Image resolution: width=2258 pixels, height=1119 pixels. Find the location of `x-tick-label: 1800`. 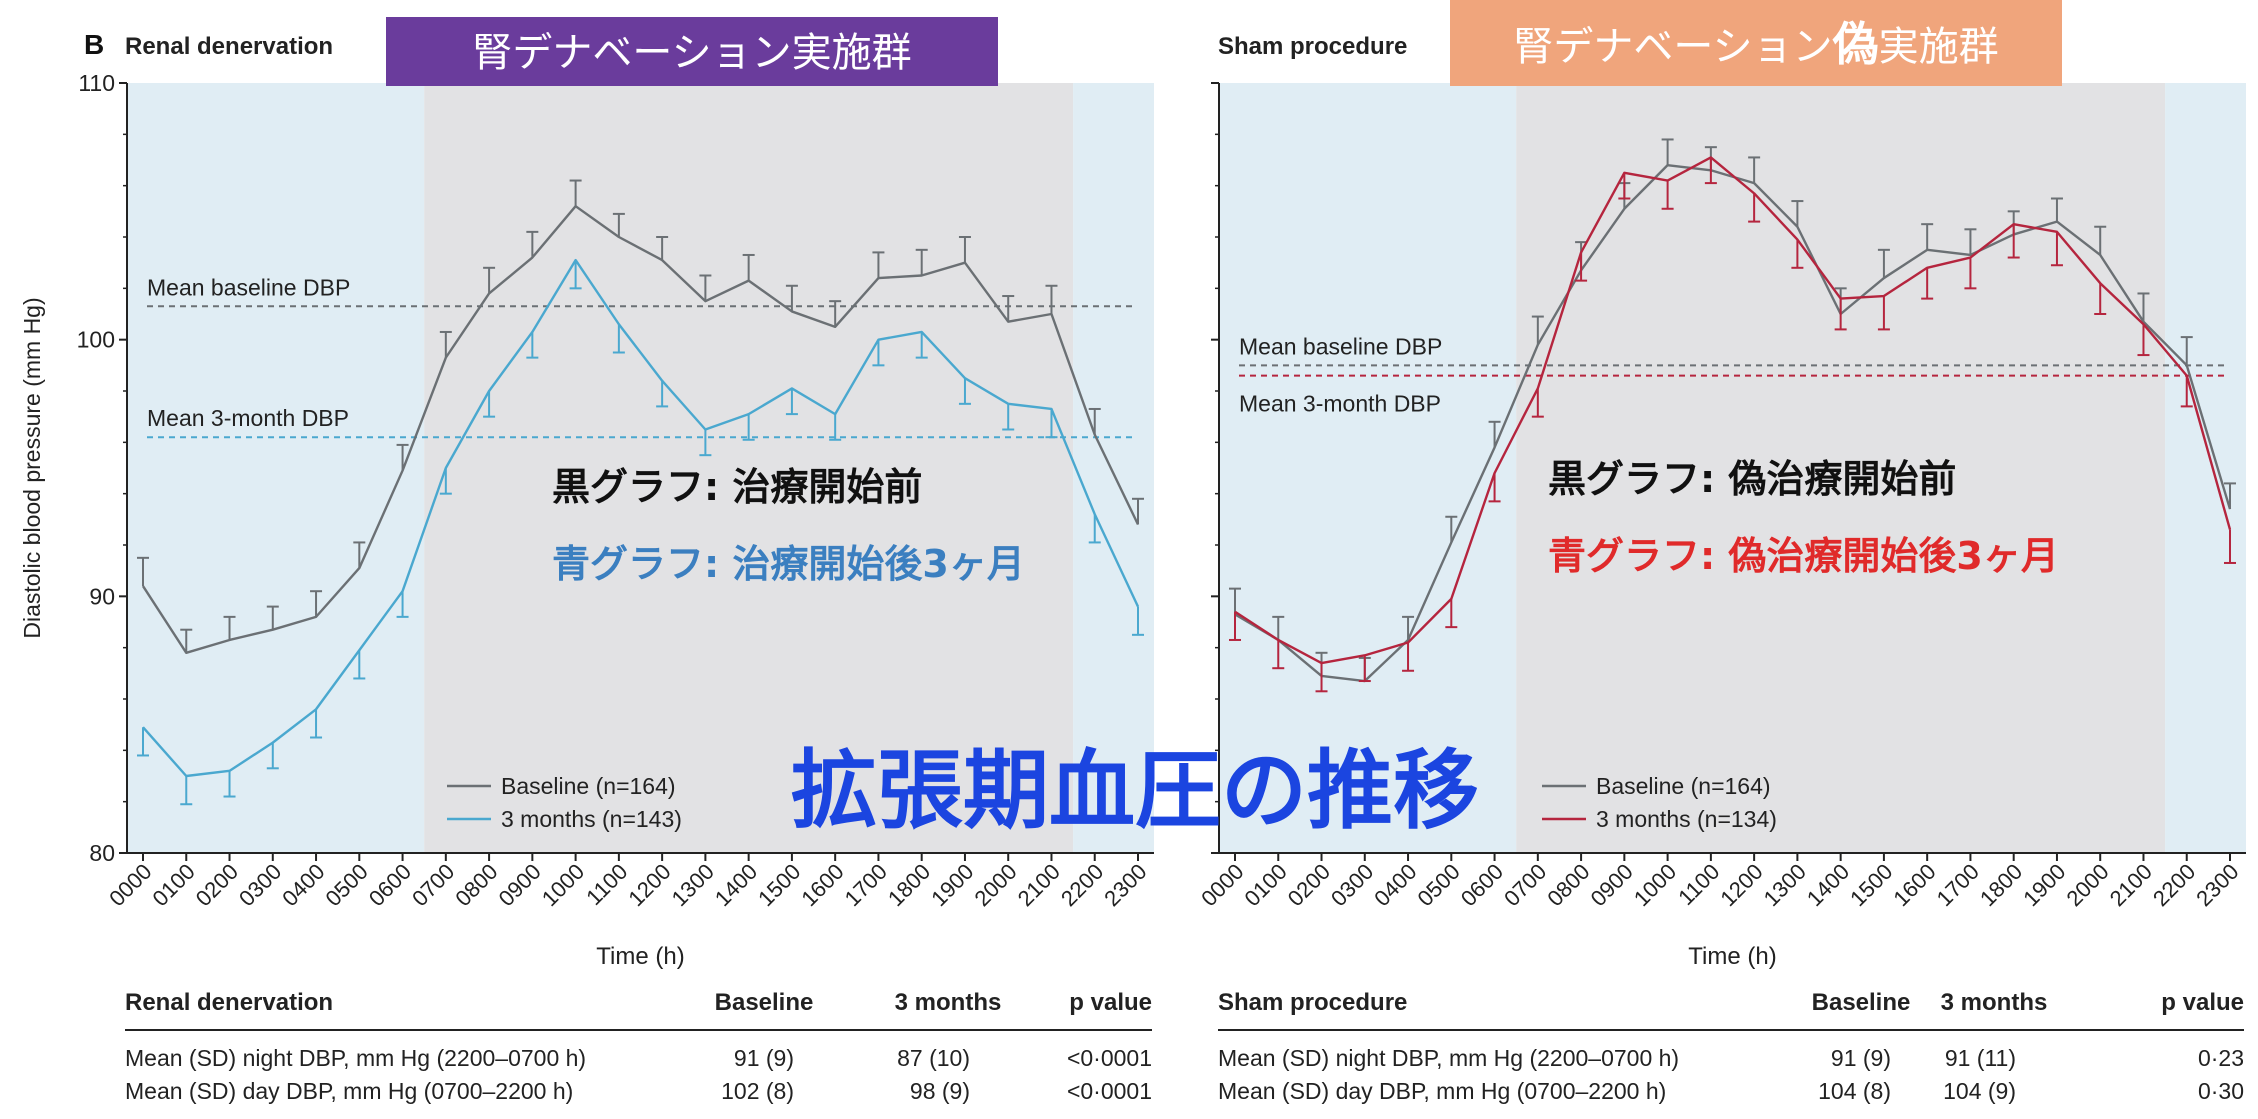

x-tick-label: 1800 is located at coordinates (909, 885).